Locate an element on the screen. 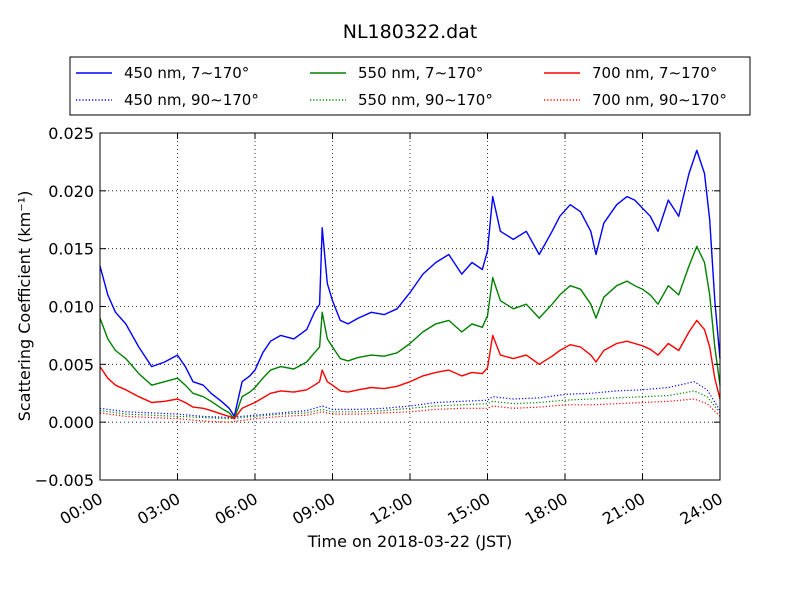  y-tick-label: 0.015 is located at coordinates (71, 249).